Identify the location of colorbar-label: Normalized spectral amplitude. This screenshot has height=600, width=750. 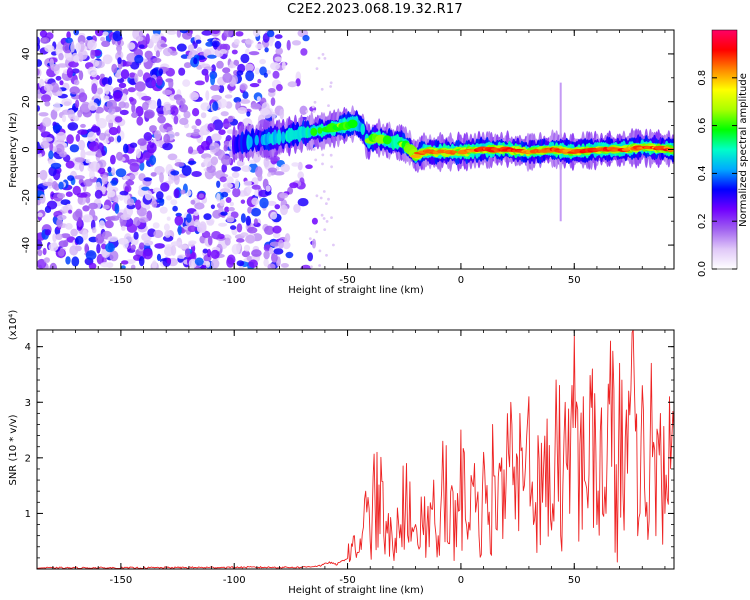
(743, 150).